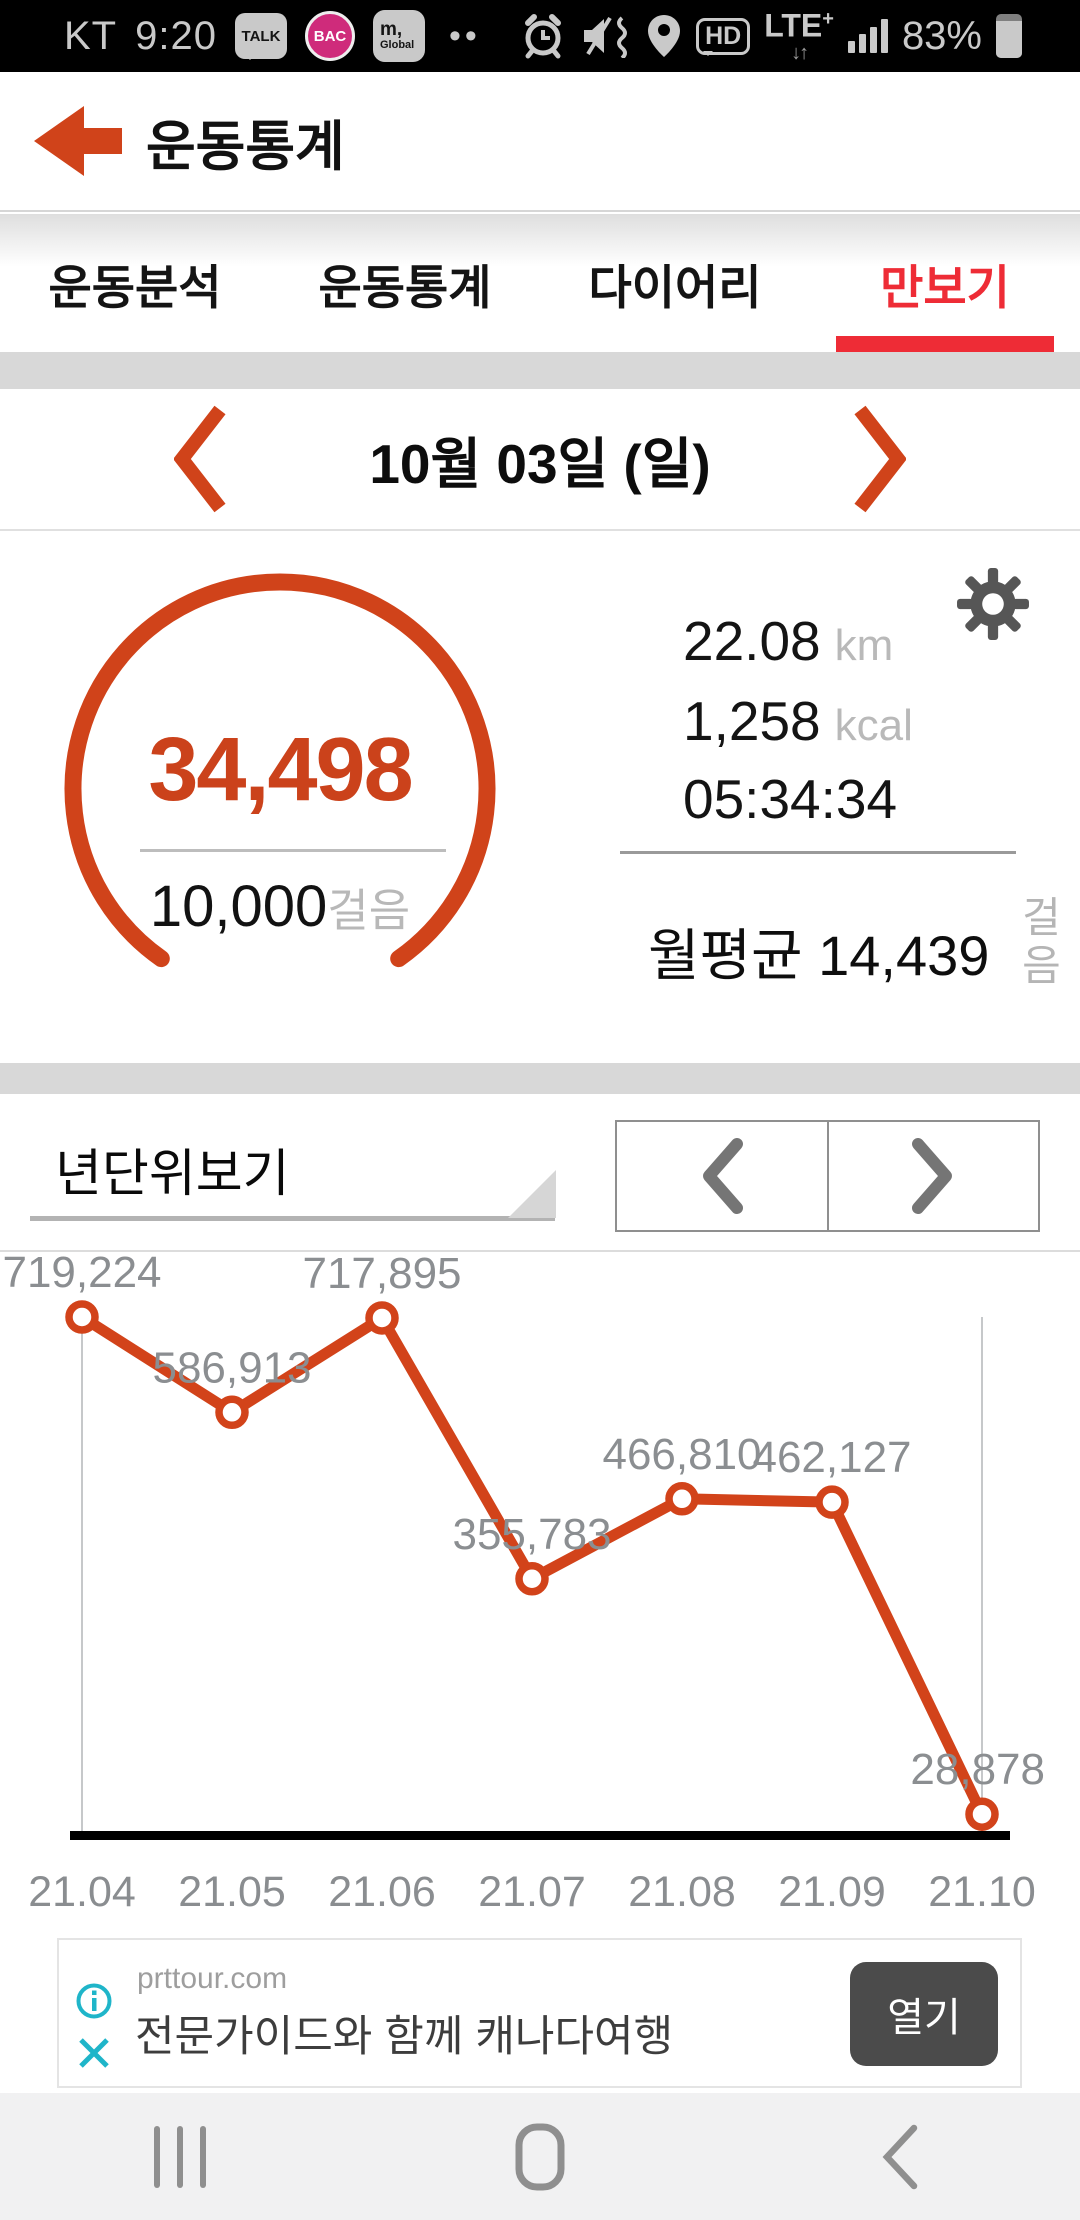  I want to click on section-divider-band, so click(540, 1078).